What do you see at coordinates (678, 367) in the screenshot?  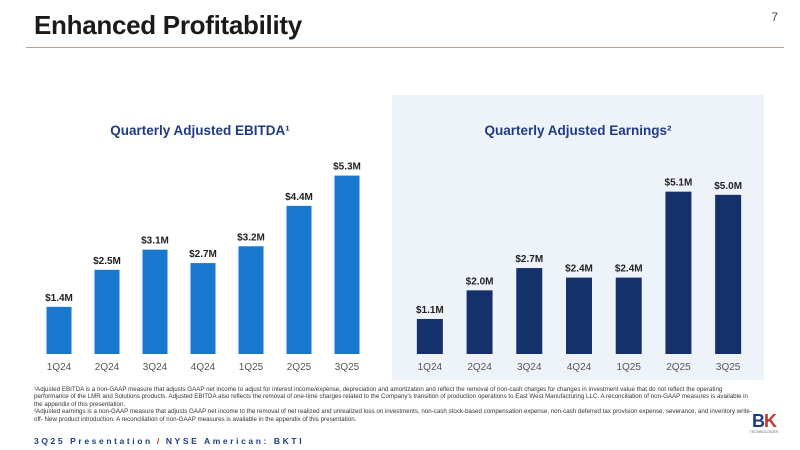 I see `earnings-tick-label: 2Q25` at bounding box center [678, 367].